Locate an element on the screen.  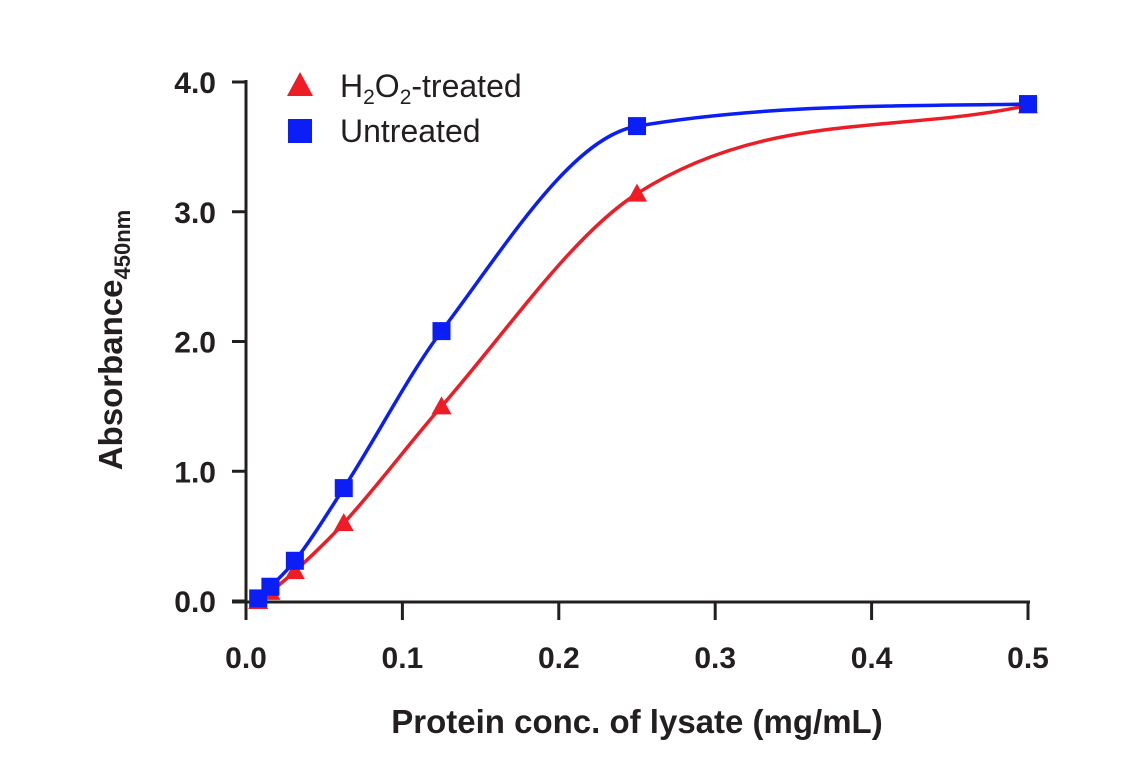
x-tick-label: 0.4 is located at coordinates (872, 658).